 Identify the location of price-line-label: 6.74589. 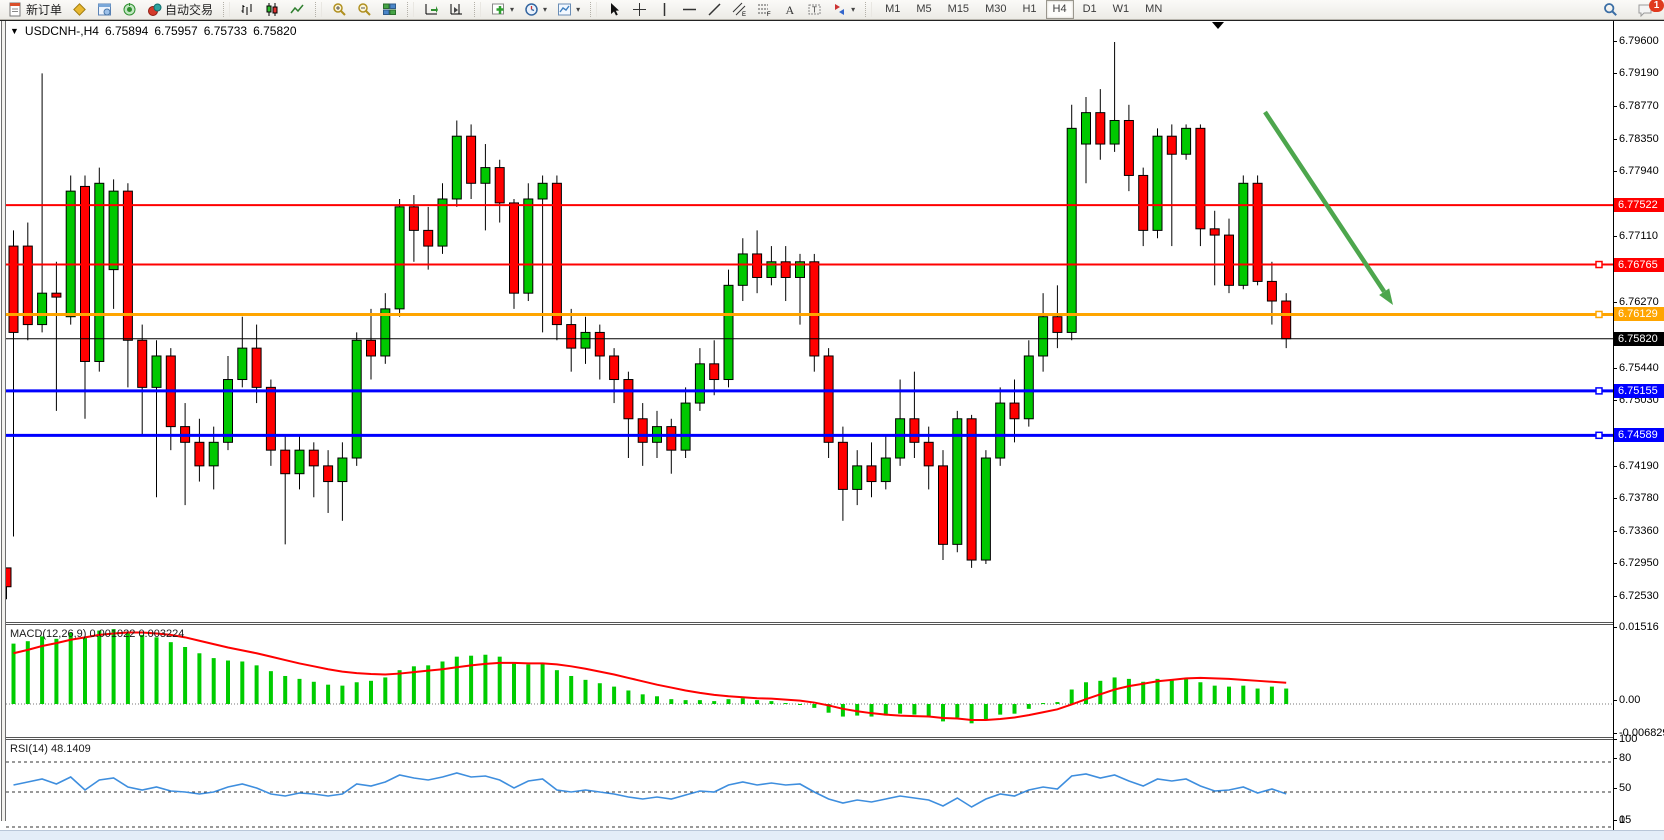
(1639, 435).